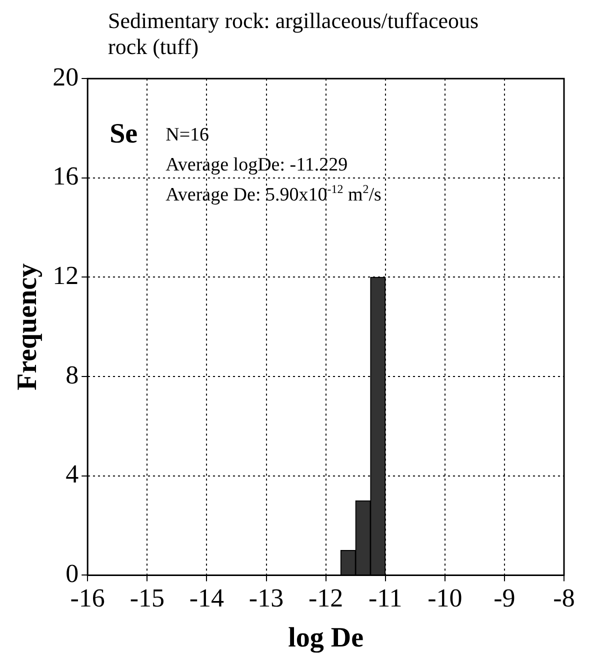 This screenshot has width=600, height=664. I want to click on x-tick-label: -12, so click(326, 598).